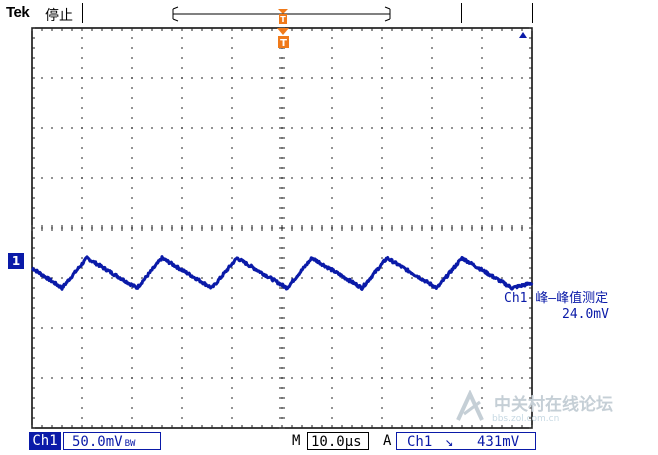  Describe the element at coordinates (18, 12) in the screenshot. I see `brand-logo: Tek` at that location.